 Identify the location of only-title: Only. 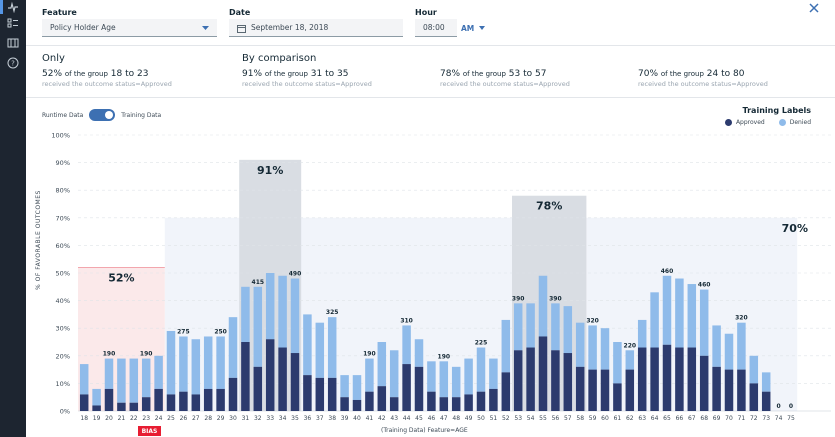
(53, 58).